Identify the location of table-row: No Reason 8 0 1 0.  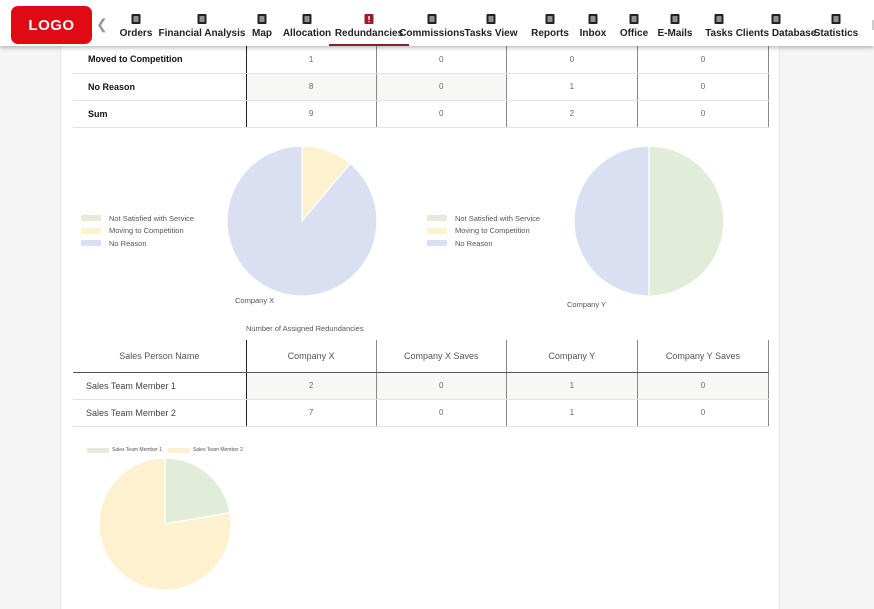
(421, 87).